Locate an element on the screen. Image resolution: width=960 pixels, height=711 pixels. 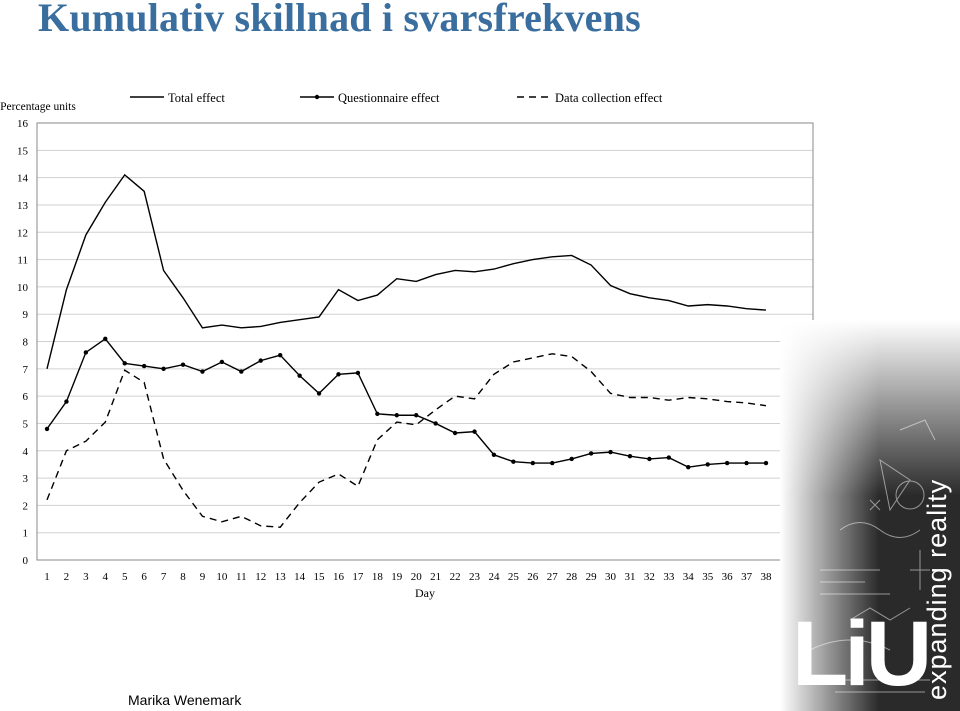
x-tick-label: 22 is located at coordinates (455, 577).